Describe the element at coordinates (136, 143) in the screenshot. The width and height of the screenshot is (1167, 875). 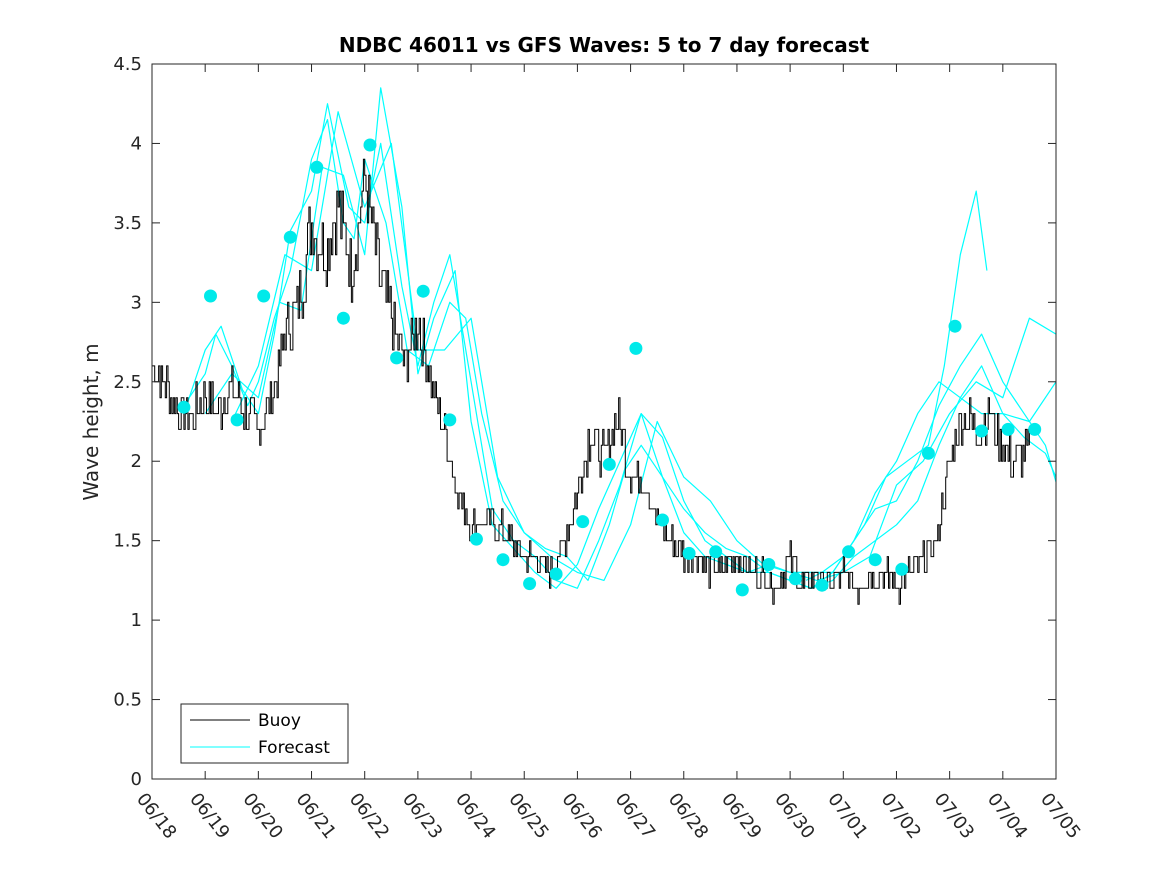
I see `y-tick-label: 4` at that location.